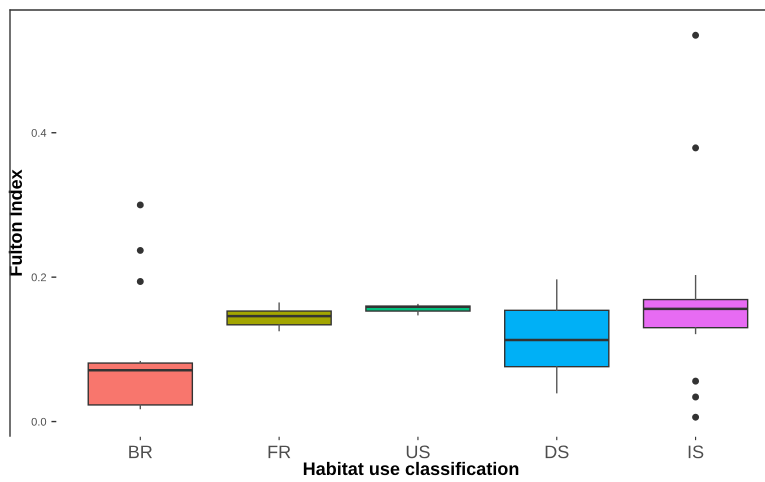 The width and height of the screenshot is (765, 482). Describe the element at coordinates (15, 222) in the screenshot. I see `y-axis-title: Fulton Index` at that location.